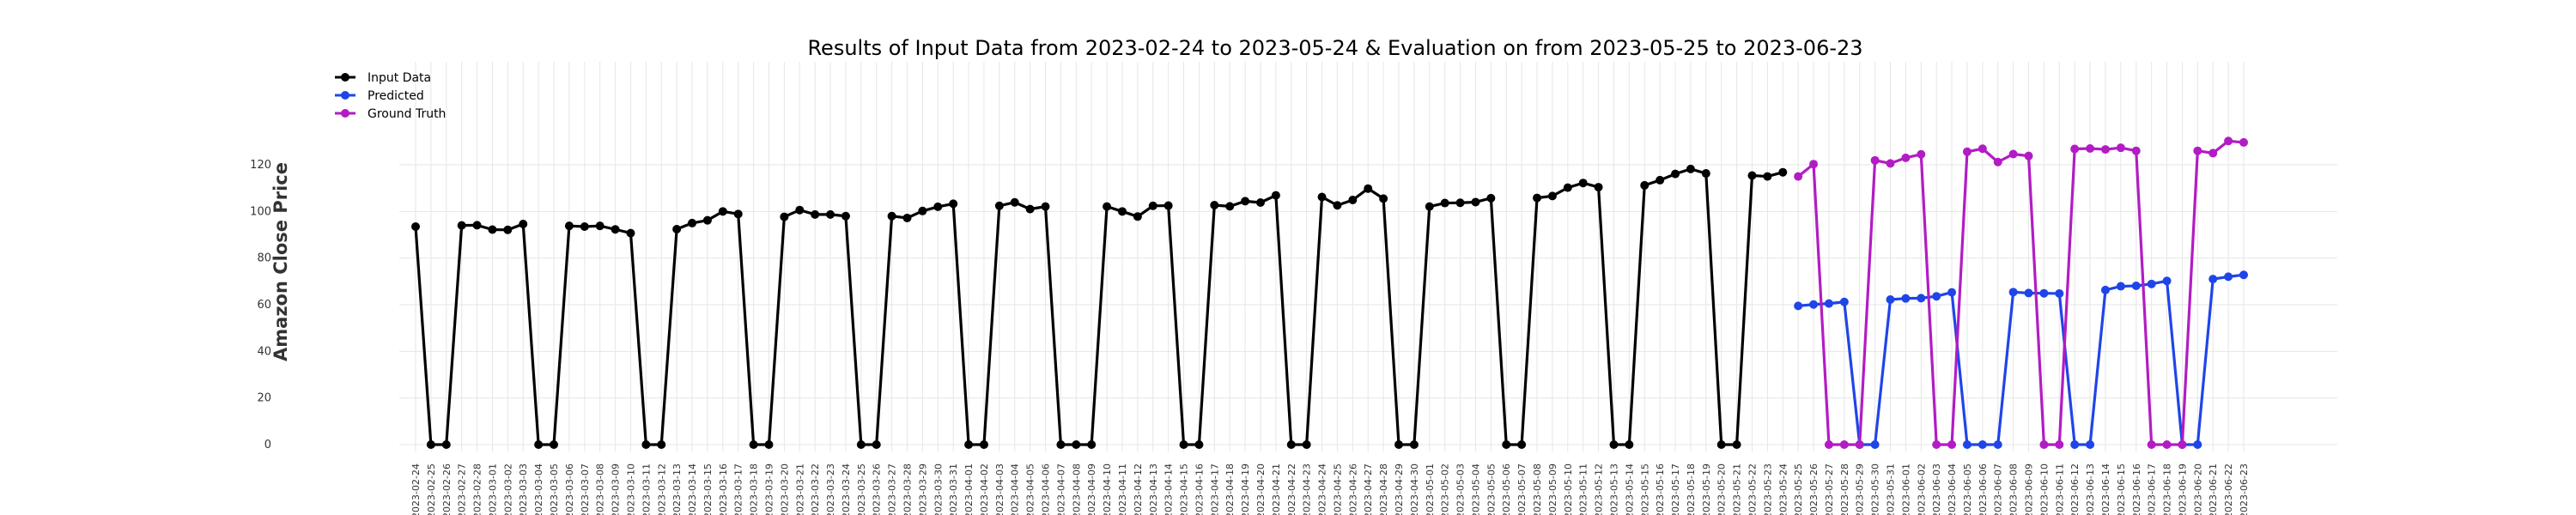 The height and width of the screenshot is (515, 2576). What do you see at coordinates (447, 489) in the screenshot?
I see `x-tick-label: 2023-02-26` at bounding box center [447, 489].